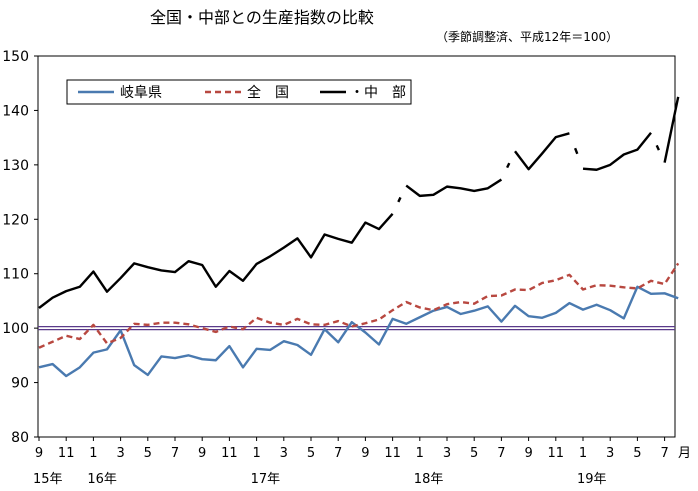  What do you see at coordinates (102, 479) in the screenshot?
I see `year-label: 16年` at bounding box center [102, 479].